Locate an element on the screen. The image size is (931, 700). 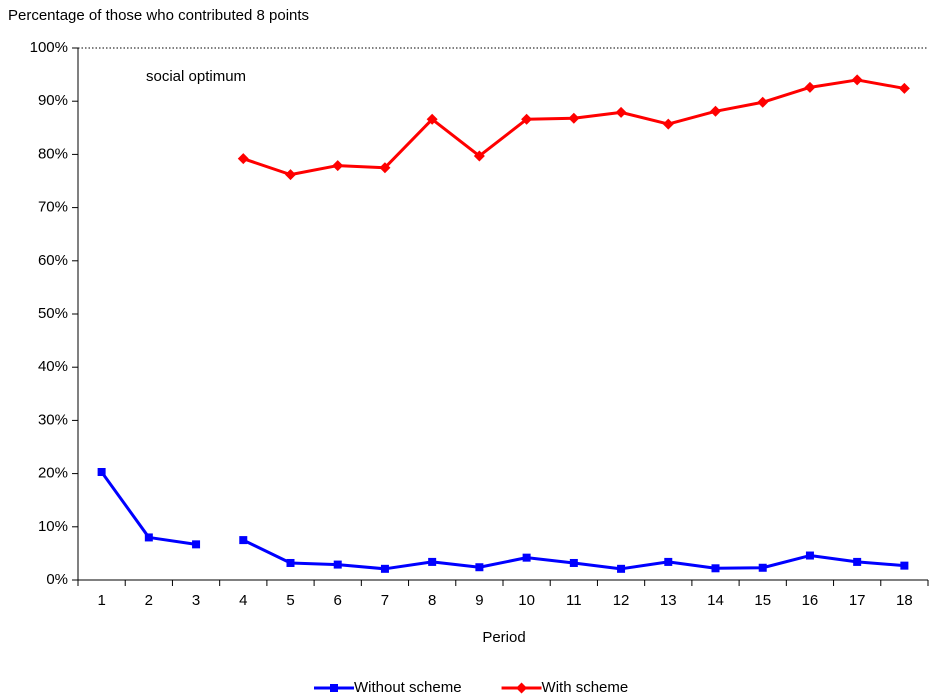
y-tick-label: 40% is located at coordinates (53, 366).